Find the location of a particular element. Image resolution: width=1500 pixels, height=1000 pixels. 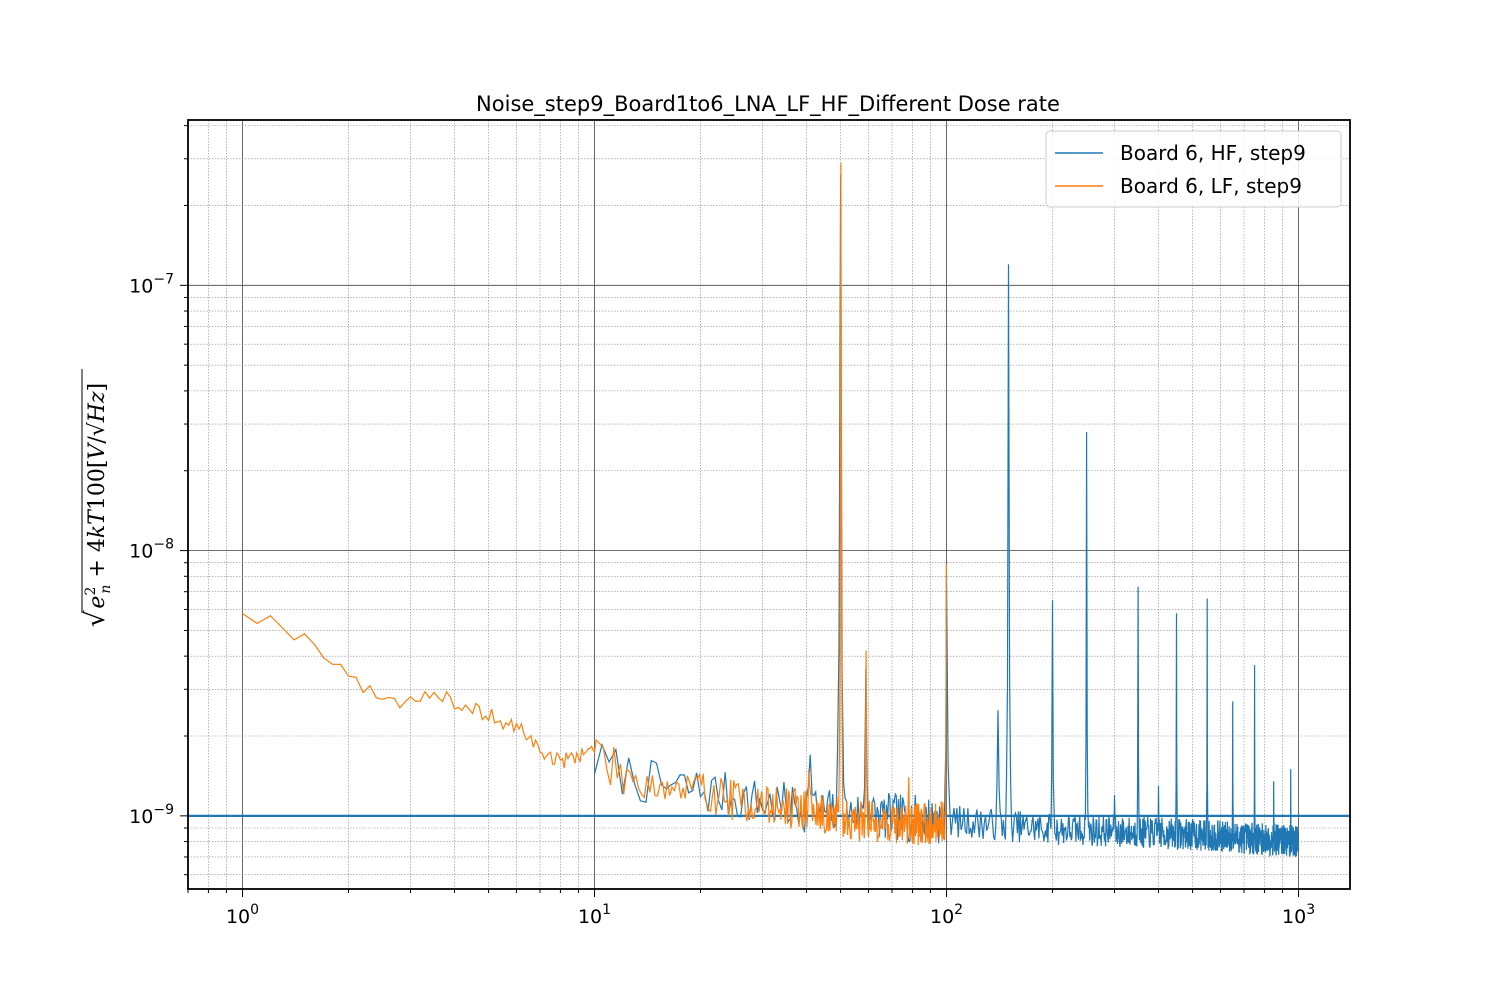

legend-label: Board 6, HF, step9 is located at coordinates (1213, 153).